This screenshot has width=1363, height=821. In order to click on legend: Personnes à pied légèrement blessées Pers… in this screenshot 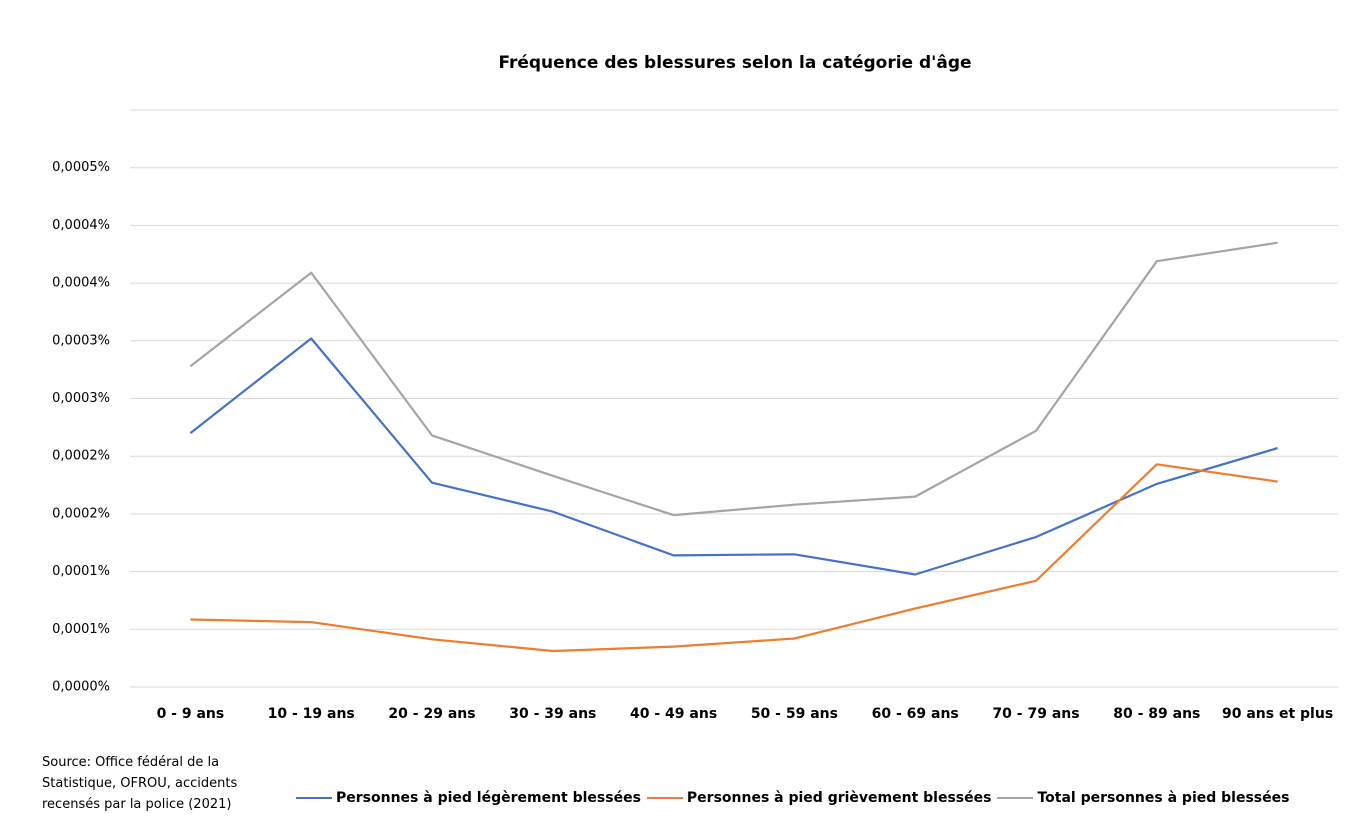, I will do `click(792, 798)`.